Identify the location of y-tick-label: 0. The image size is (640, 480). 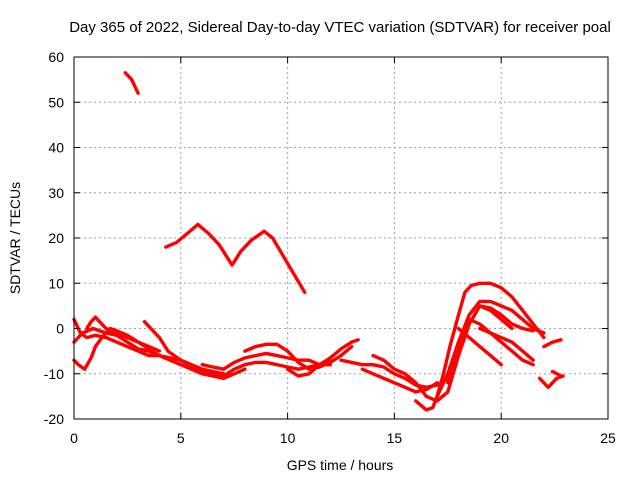
(60, 329).